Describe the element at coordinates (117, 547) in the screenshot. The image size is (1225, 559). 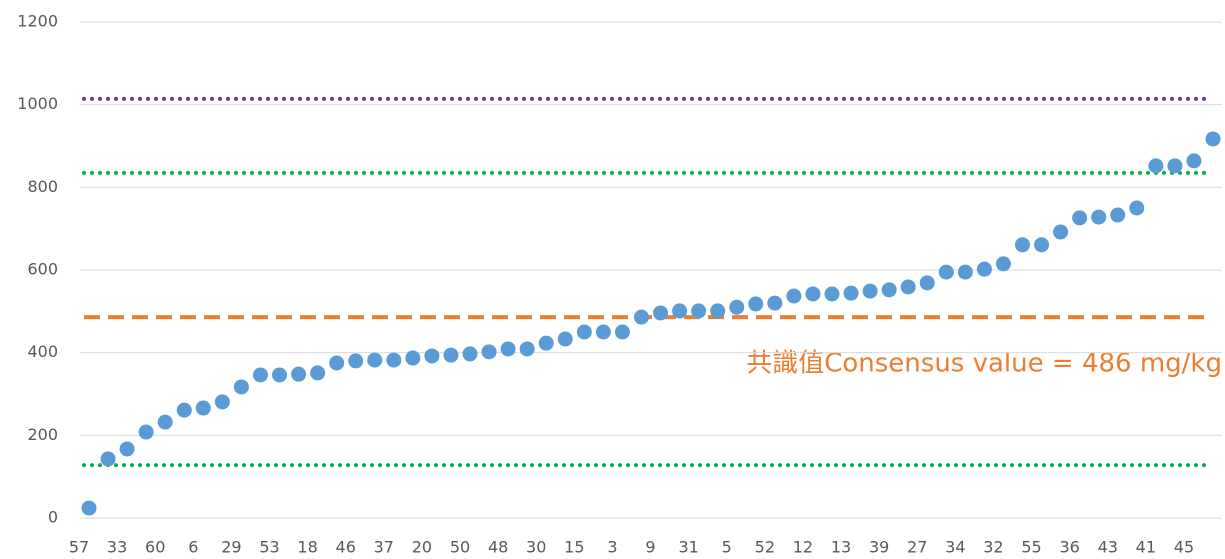
I see `x-tick-label: 33` at that location.